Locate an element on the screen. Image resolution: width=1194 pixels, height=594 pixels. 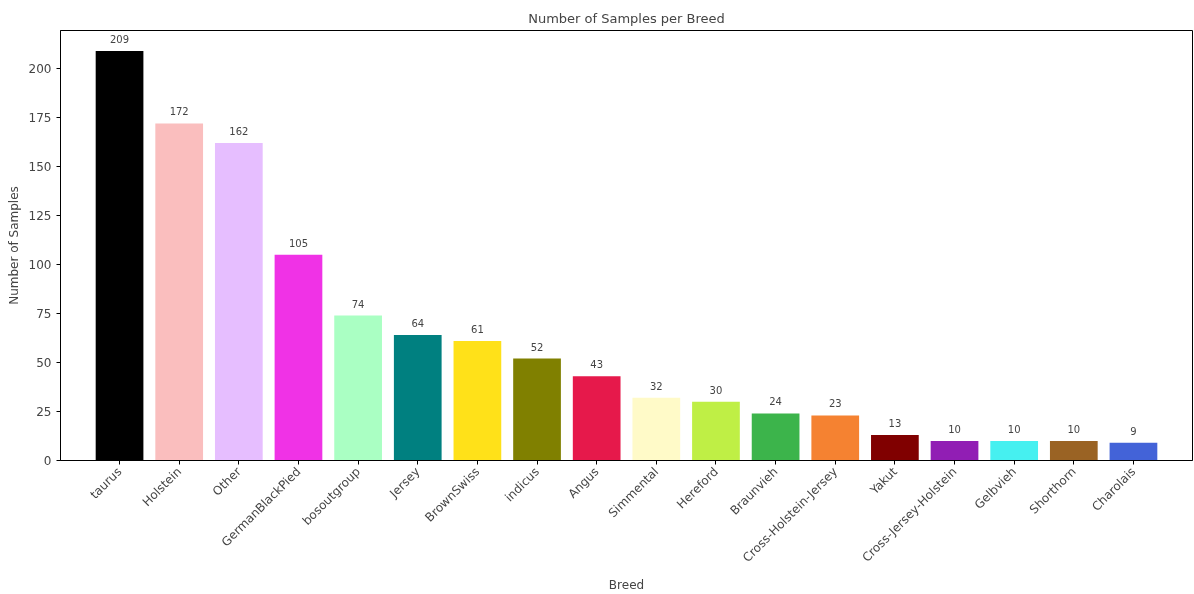
data-label: 162 is located at coordinates (239, 132).